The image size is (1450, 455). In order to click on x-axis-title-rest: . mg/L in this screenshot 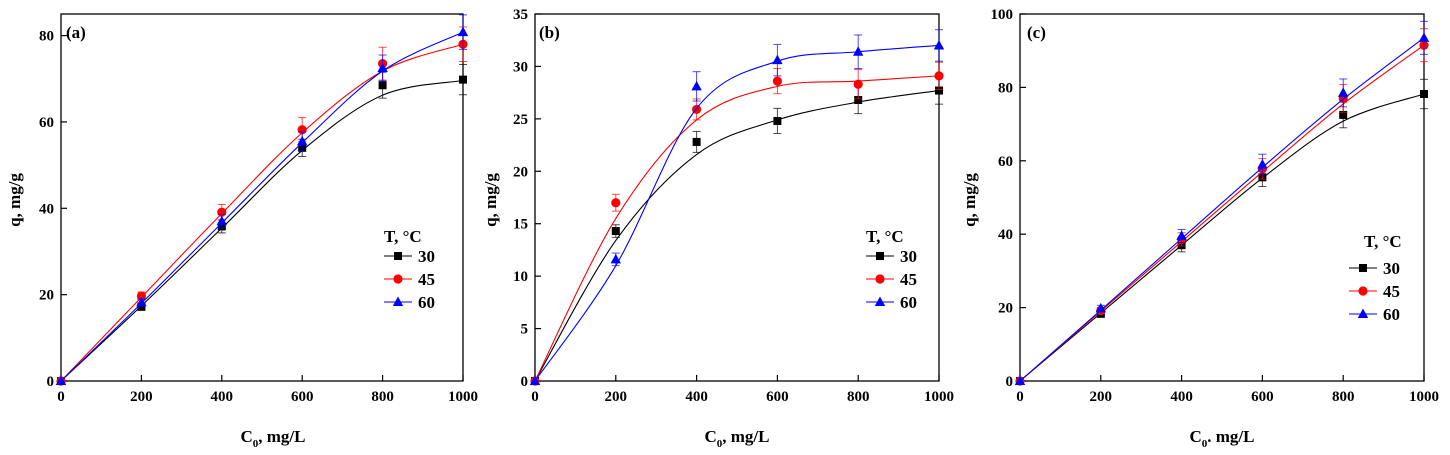, I will do `click(1230, 436)`.